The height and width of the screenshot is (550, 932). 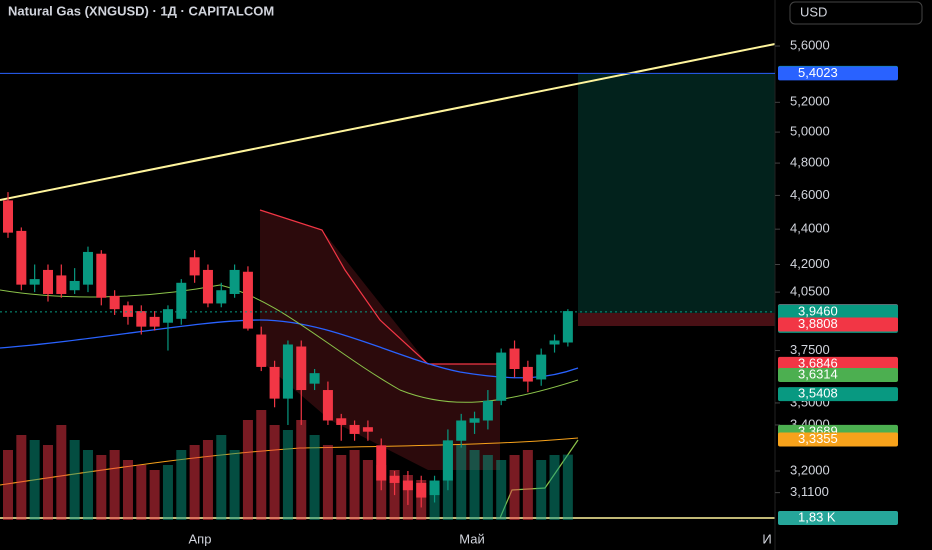 What do you see at coordinates (200, 538) in the screenshot?
I see `x-tick-label: Апр` at bounding box center [200, 538].